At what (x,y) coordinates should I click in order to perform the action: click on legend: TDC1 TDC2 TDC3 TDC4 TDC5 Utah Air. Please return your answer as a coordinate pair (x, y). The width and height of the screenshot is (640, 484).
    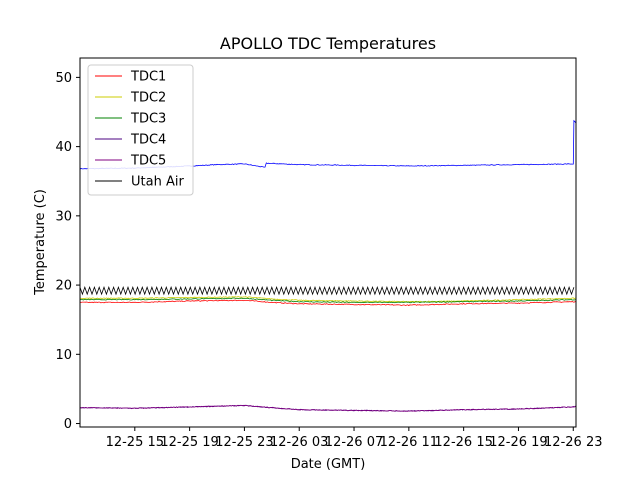
    Looking at the image, I should click on (140, 130).